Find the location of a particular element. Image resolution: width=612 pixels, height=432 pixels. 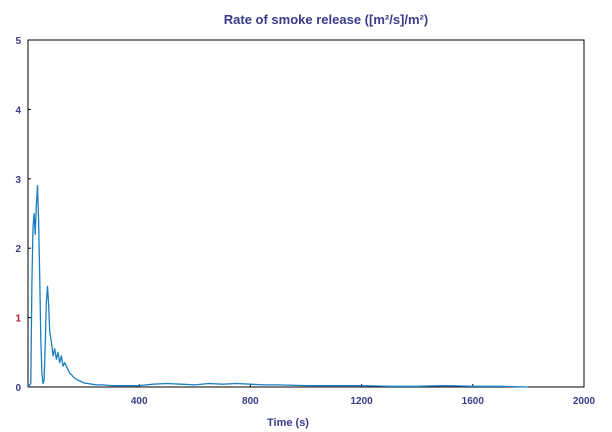

y-tick-label: 2 is located at coordinates (18, 249).